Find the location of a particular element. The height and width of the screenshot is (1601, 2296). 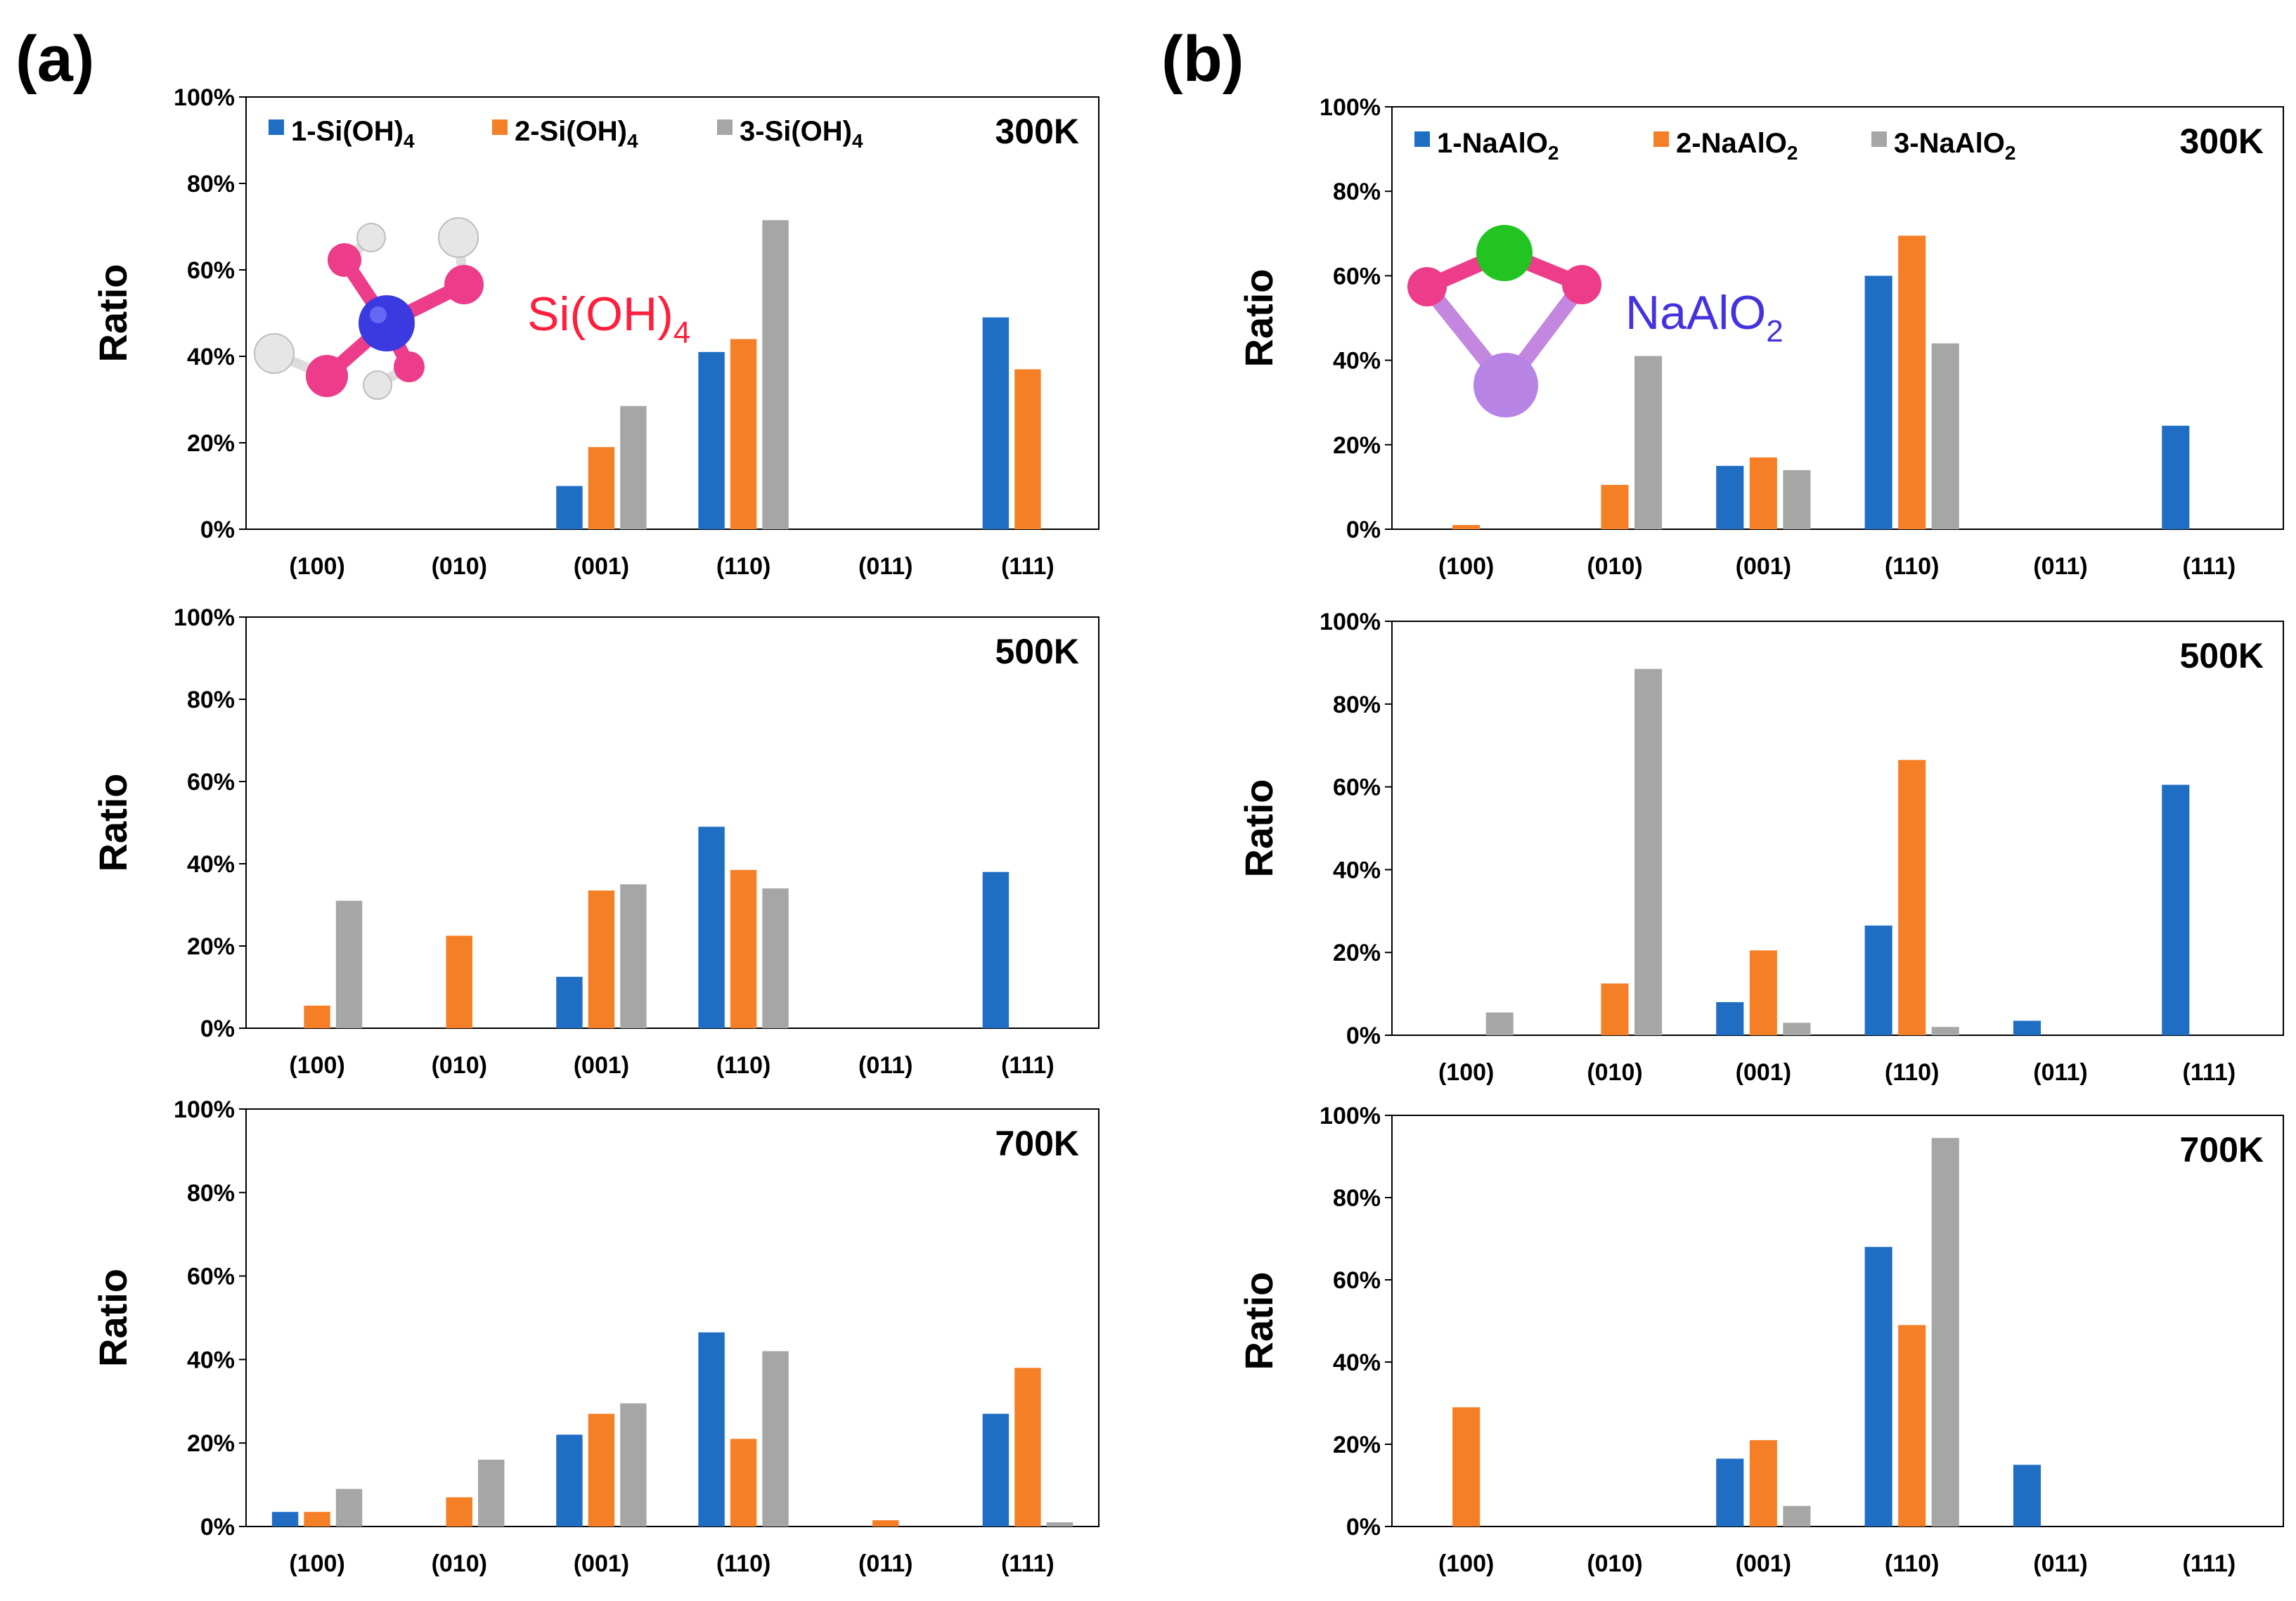

temperature-label: 500K is located at coordinates (2221, 656).